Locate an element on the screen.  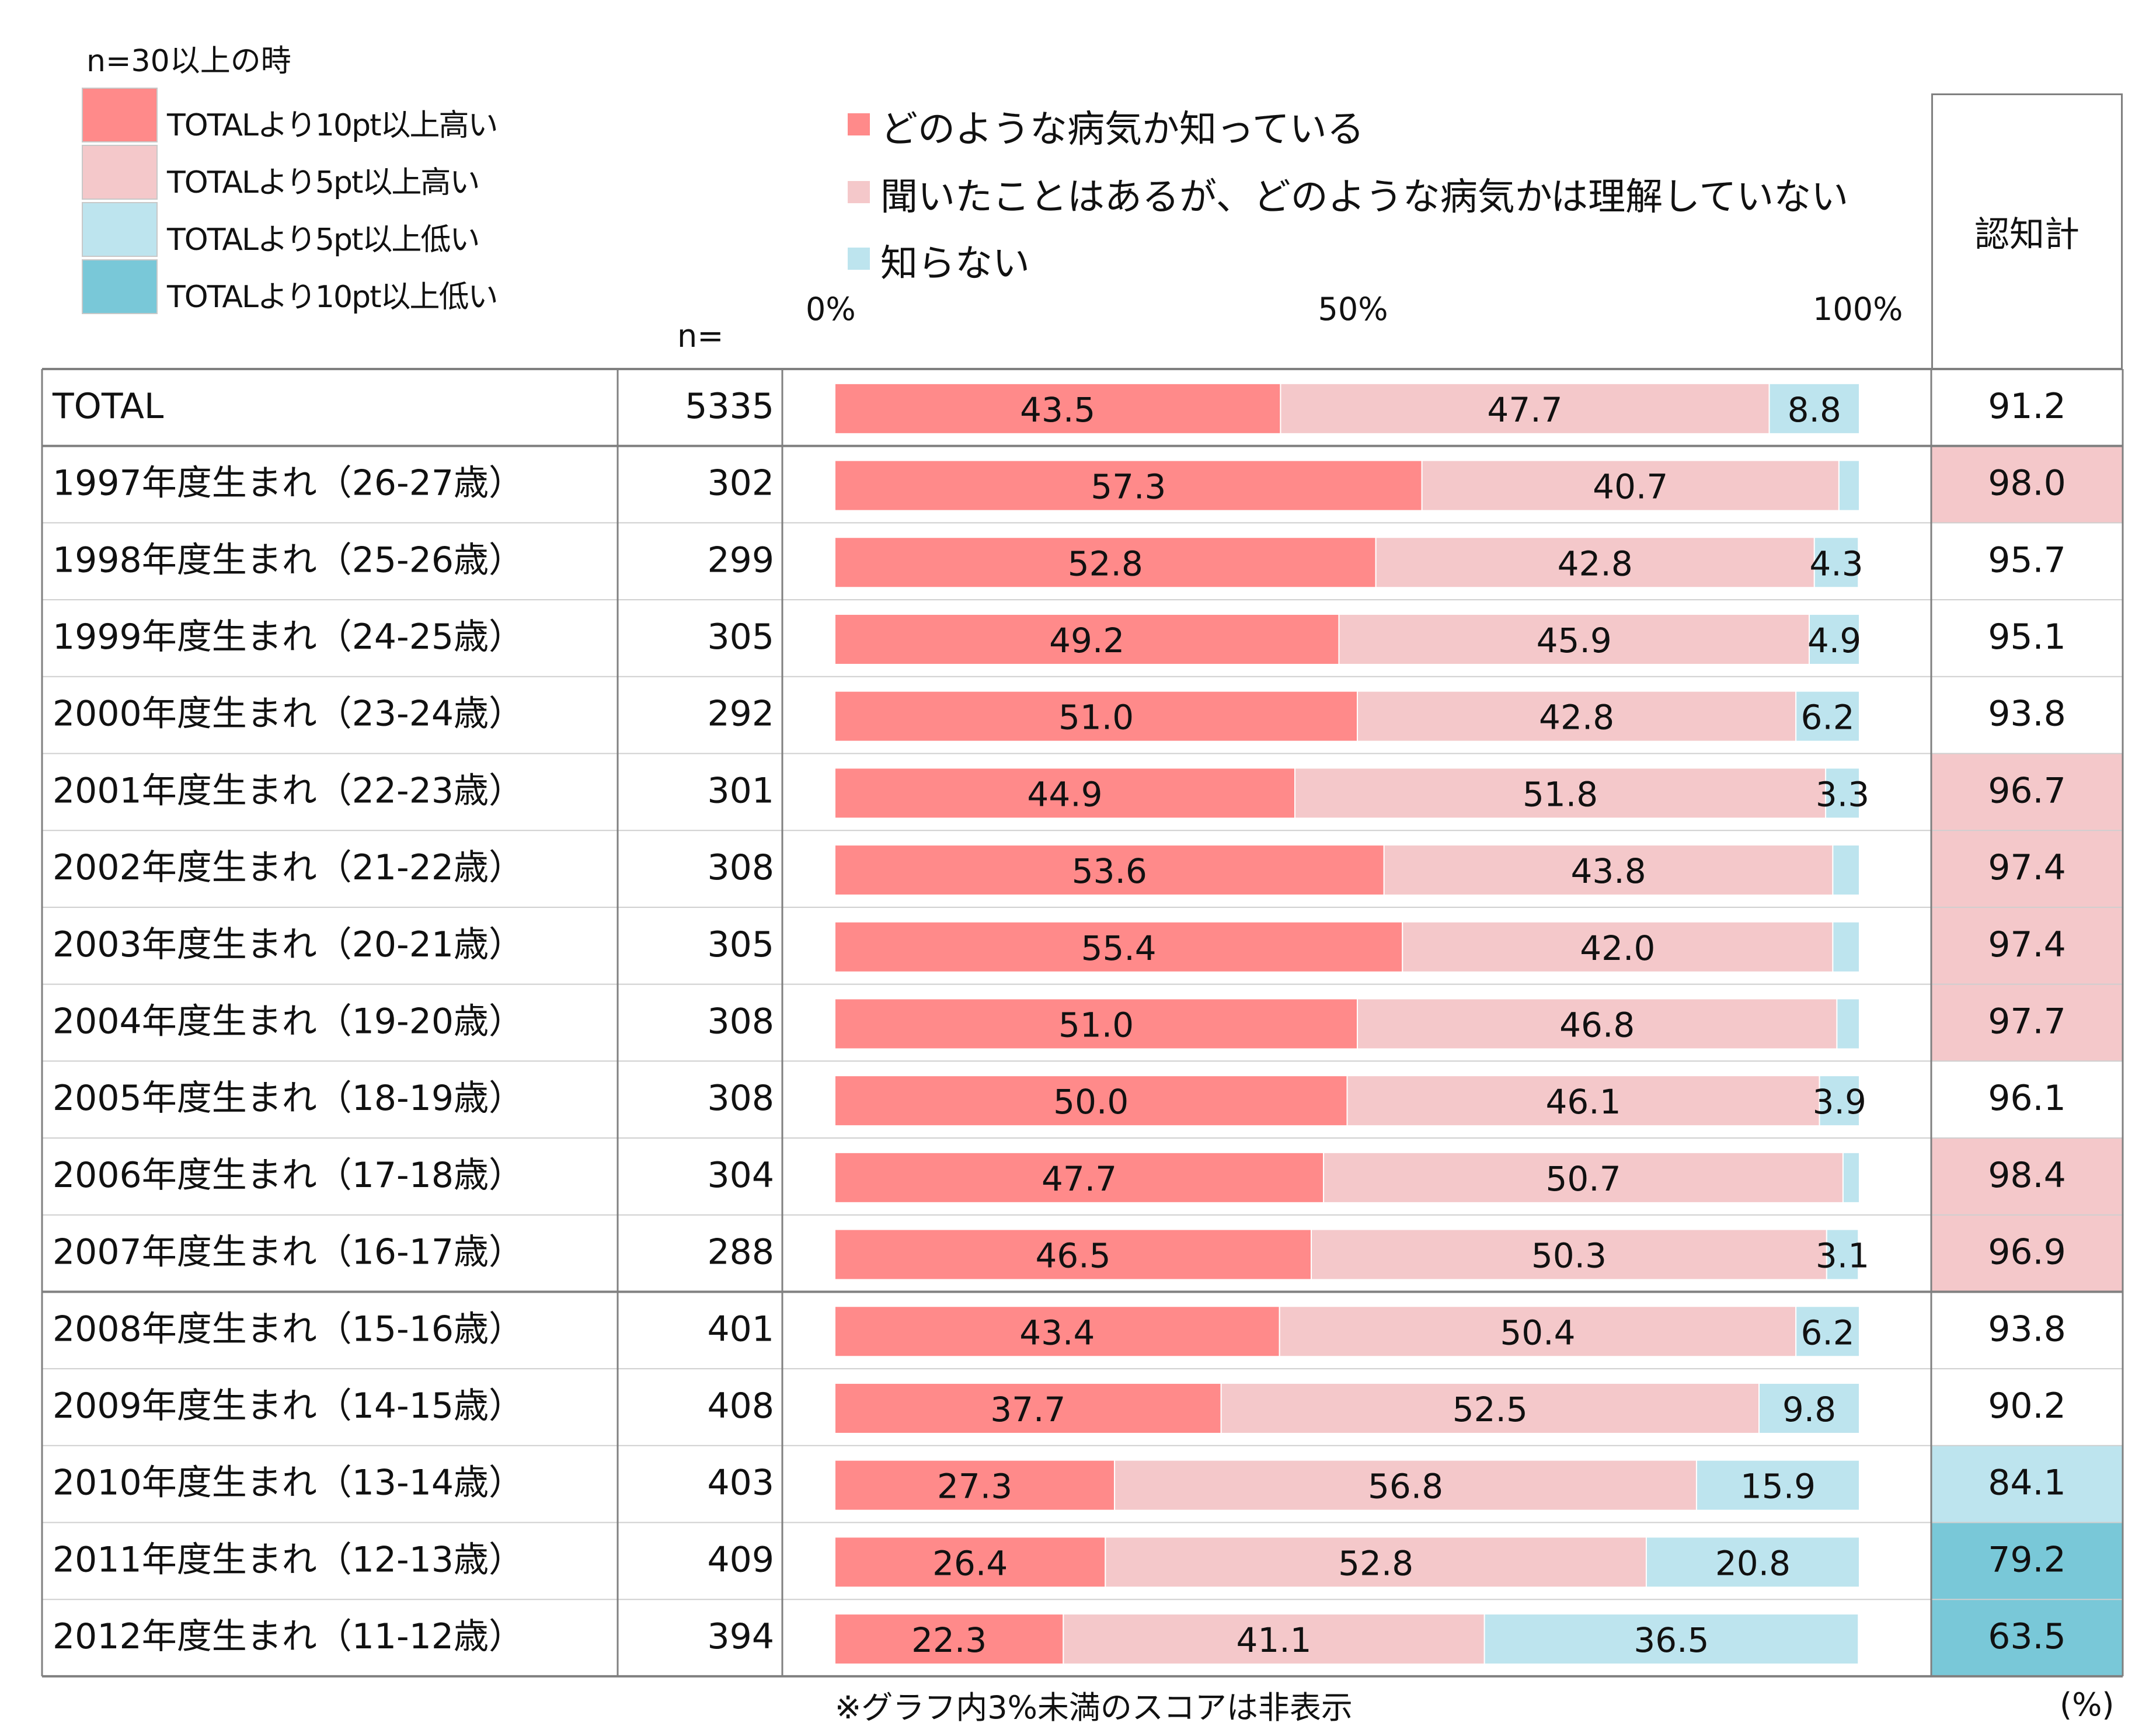
bar-data-label: 50.0 is located at coordinates (1090, 1102).